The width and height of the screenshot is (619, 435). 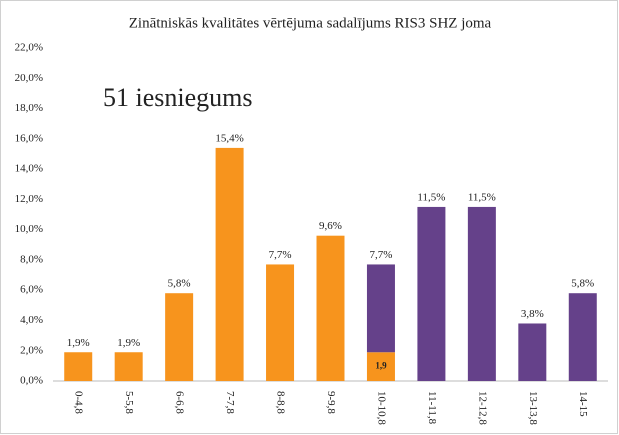 What do you see at coordinates (180, 402) in the screenshot?
I see `x-tick-label: 6-6,8` at bounding box center [180, 402].